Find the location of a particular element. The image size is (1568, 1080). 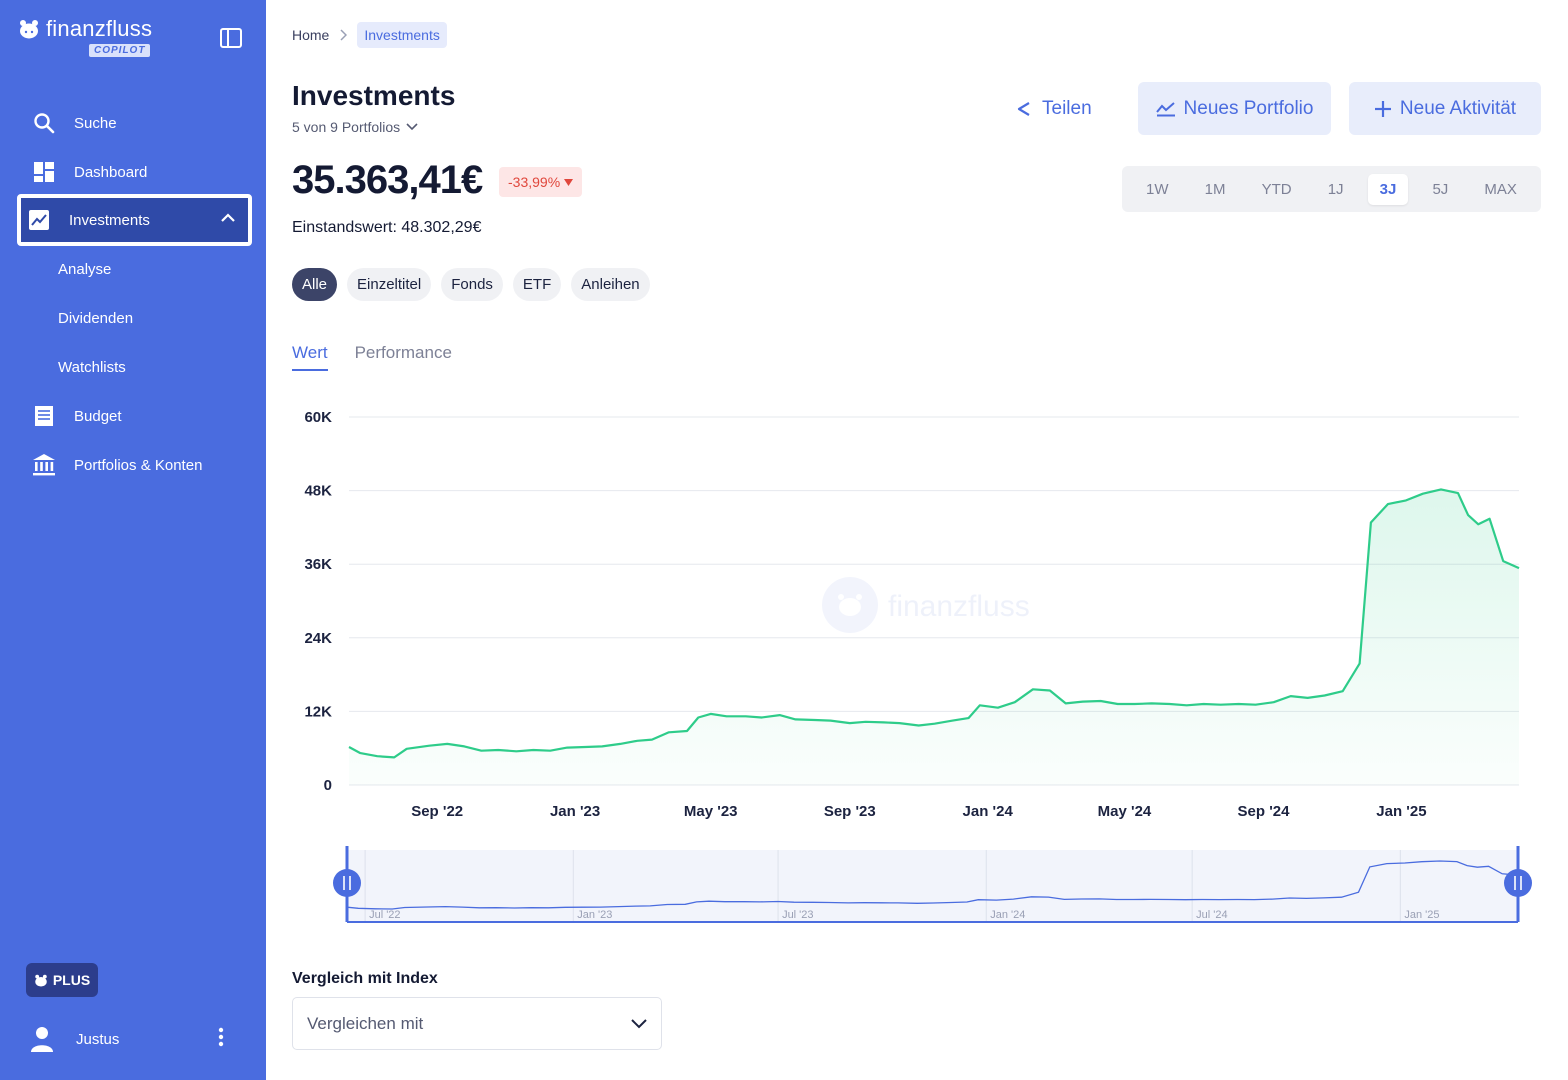

share-button: Teilen is located at coordinates (1054, 109).